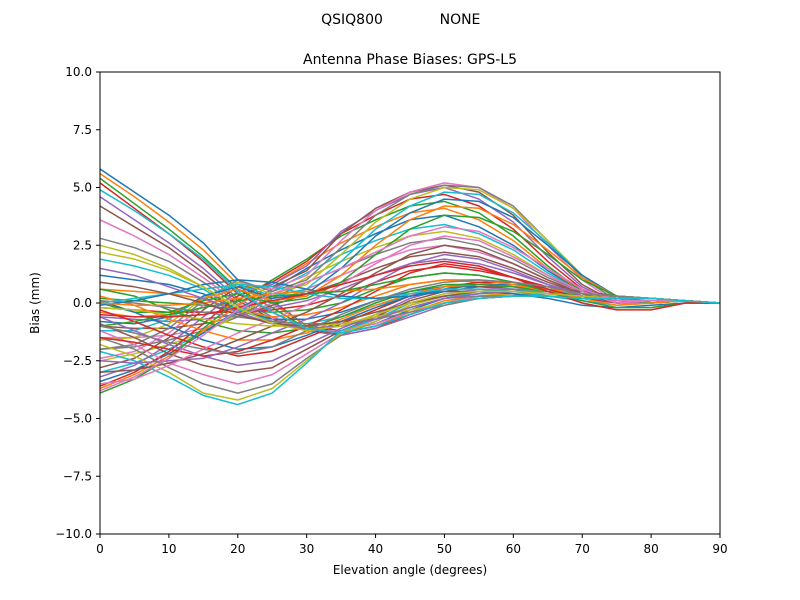  What do you see at coordinates (77, 419) in the screenshot?
I see `y-tick-label: −5.0` at bounding box center [77, 419].